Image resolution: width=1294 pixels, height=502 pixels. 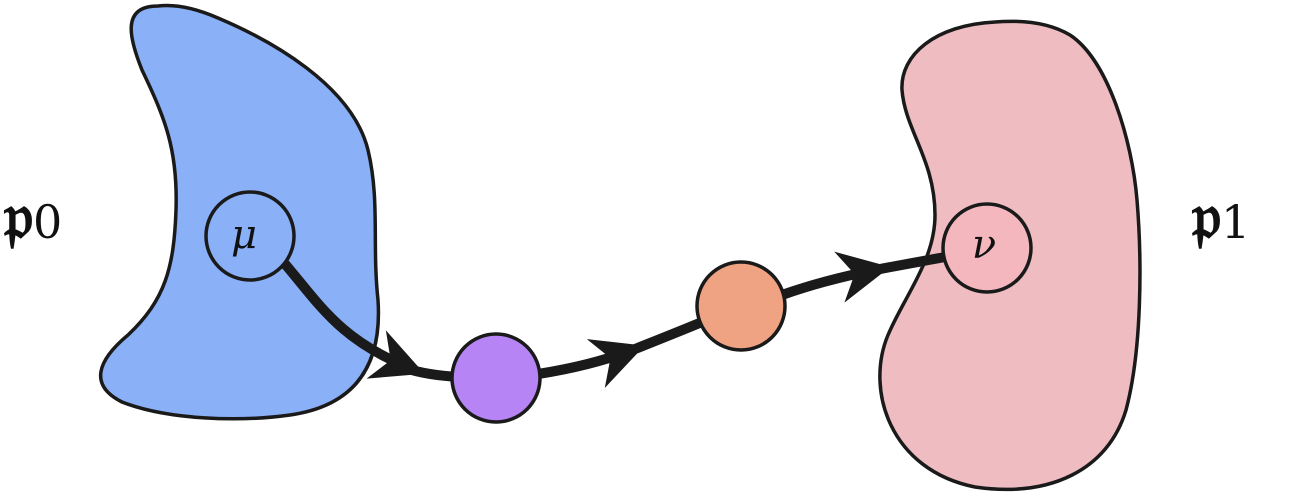 I want to click on target-point, so click(x=987, y=248).